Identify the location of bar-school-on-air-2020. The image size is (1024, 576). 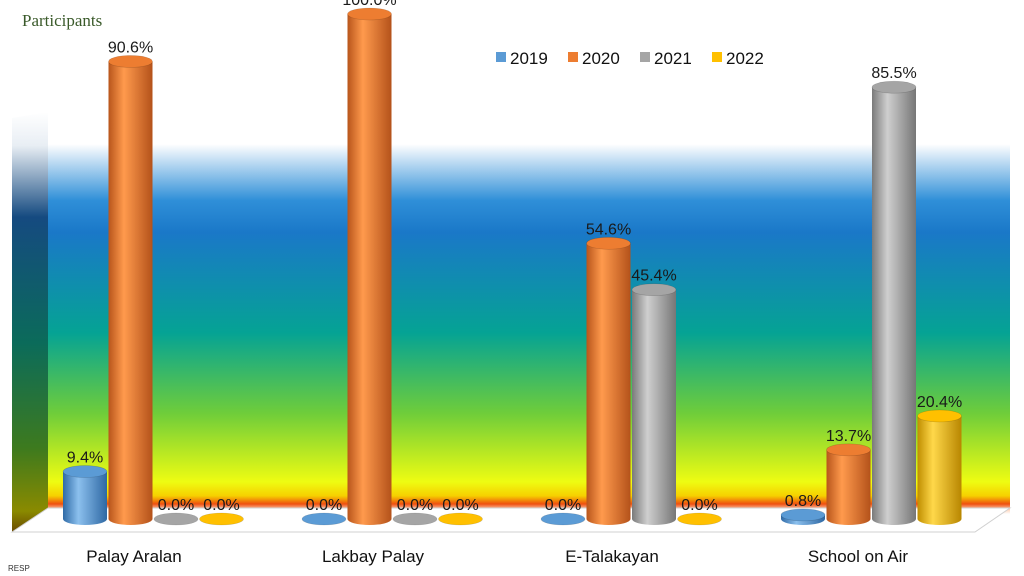
(848, 484).